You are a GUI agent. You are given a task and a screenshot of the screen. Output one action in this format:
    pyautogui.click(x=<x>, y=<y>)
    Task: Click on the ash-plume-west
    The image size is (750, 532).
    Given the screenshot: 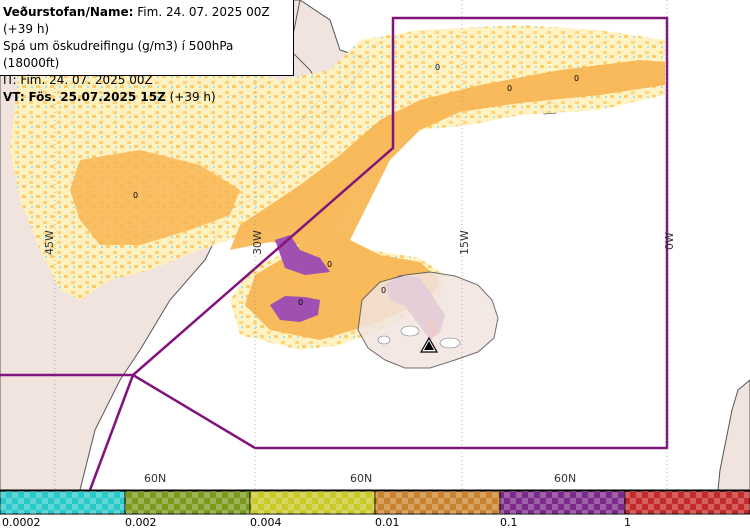 What is the action you would take?
    pyautogui.click(x=155, y=197)
    